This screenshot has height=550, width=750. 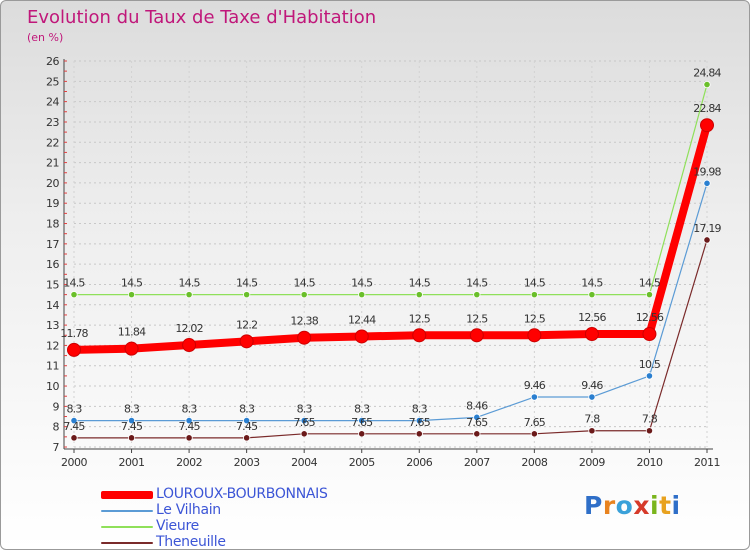 What do you see at coordinates (592, 317) in the screenshot?
I see `data-label: 12.56` at bounding box center [592, 317].